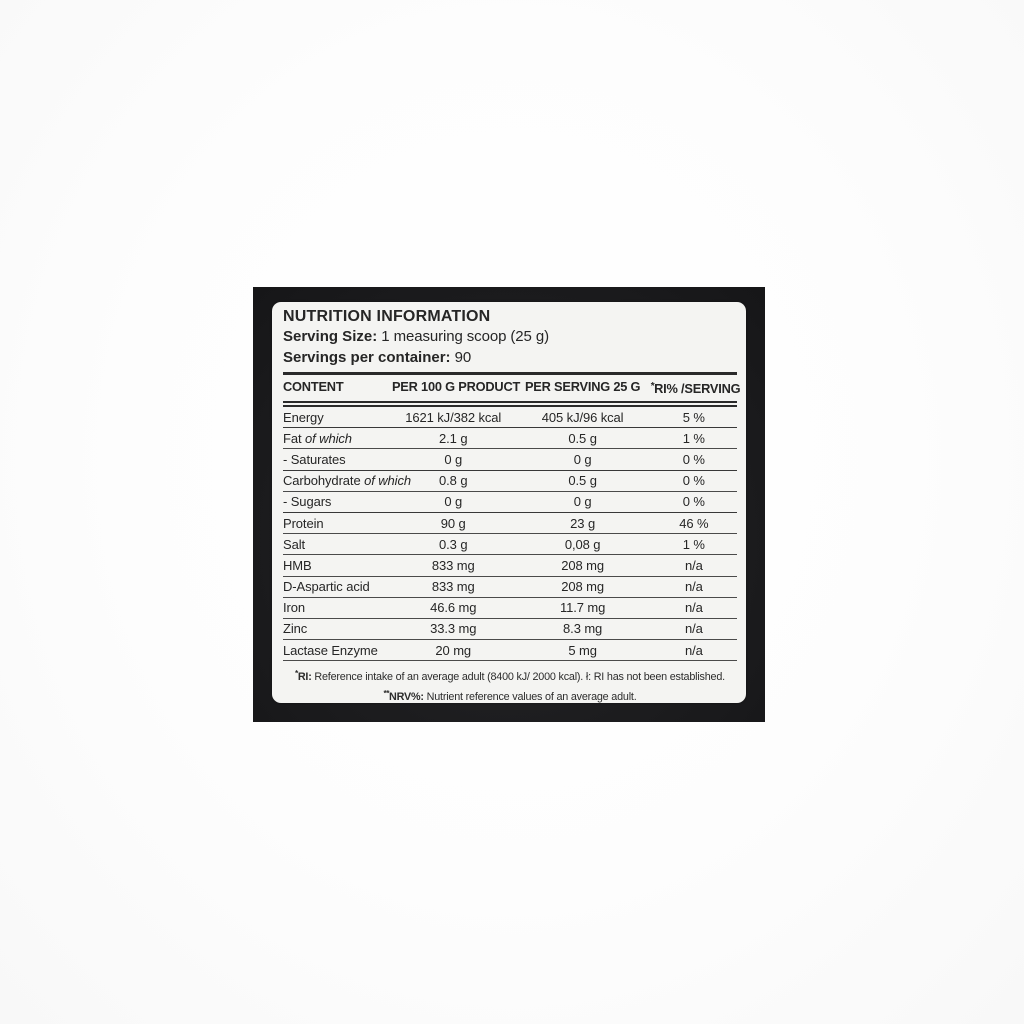 This screenshot has width=1024, height=1024. I want to click on table-row-protein: Protein 90 g 23 g 46 %, so click(510, 524).